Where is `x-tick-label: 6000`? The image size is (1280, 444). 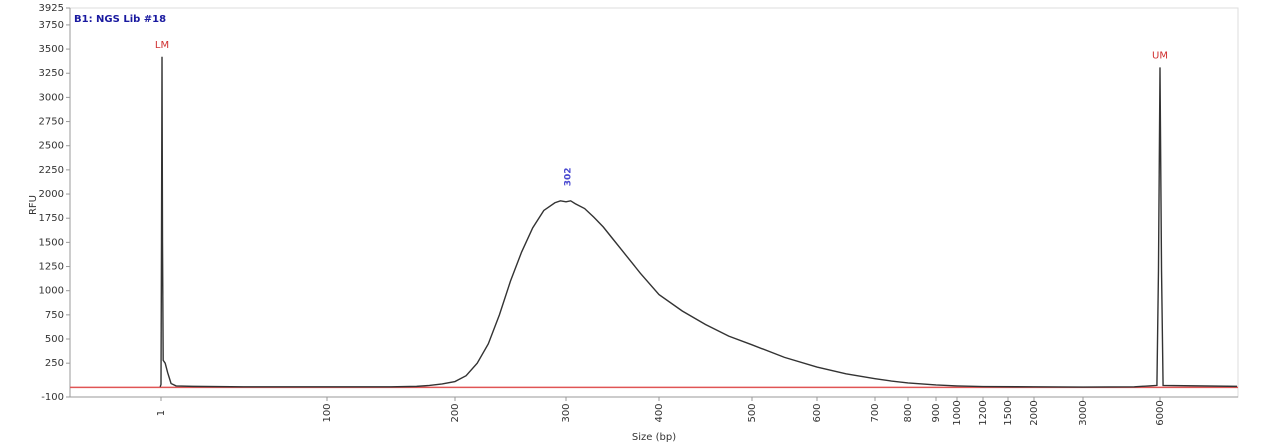 x-tick-label: 6000 is located at coordinates (1160, 412).